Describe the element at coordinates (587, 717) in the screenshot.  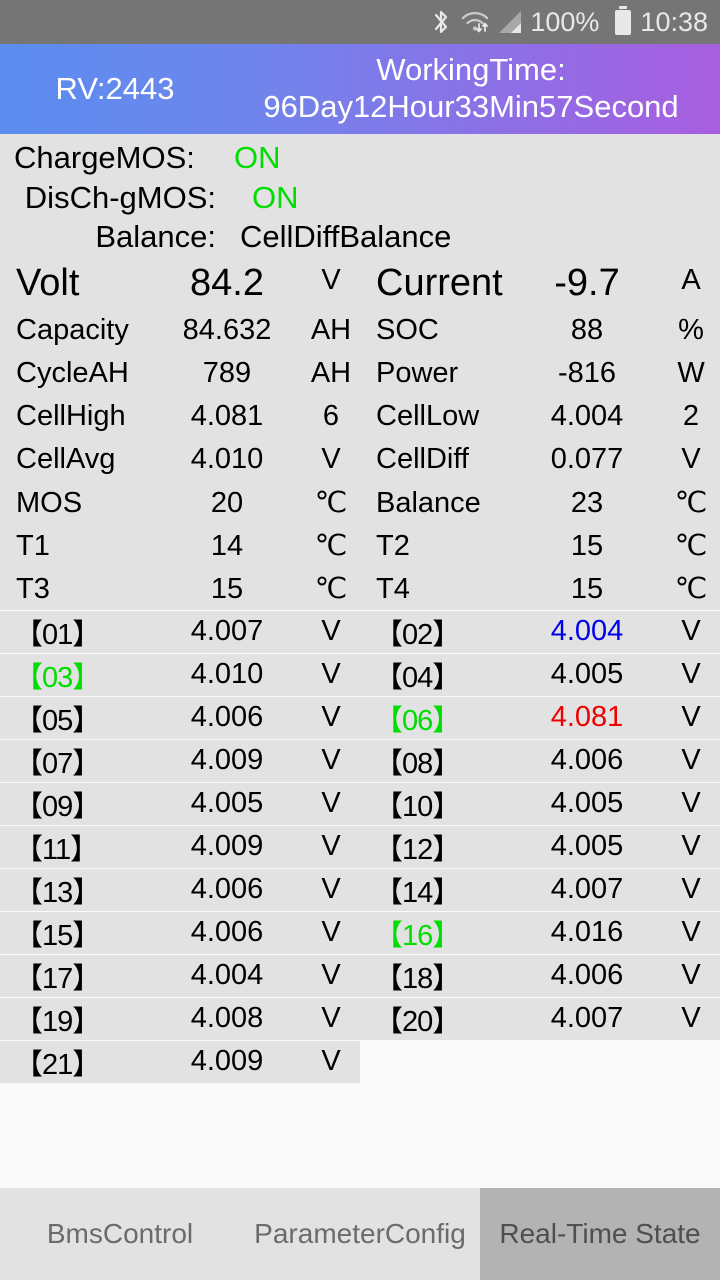
I see `cell-voltage-value: 4.081` at that location.